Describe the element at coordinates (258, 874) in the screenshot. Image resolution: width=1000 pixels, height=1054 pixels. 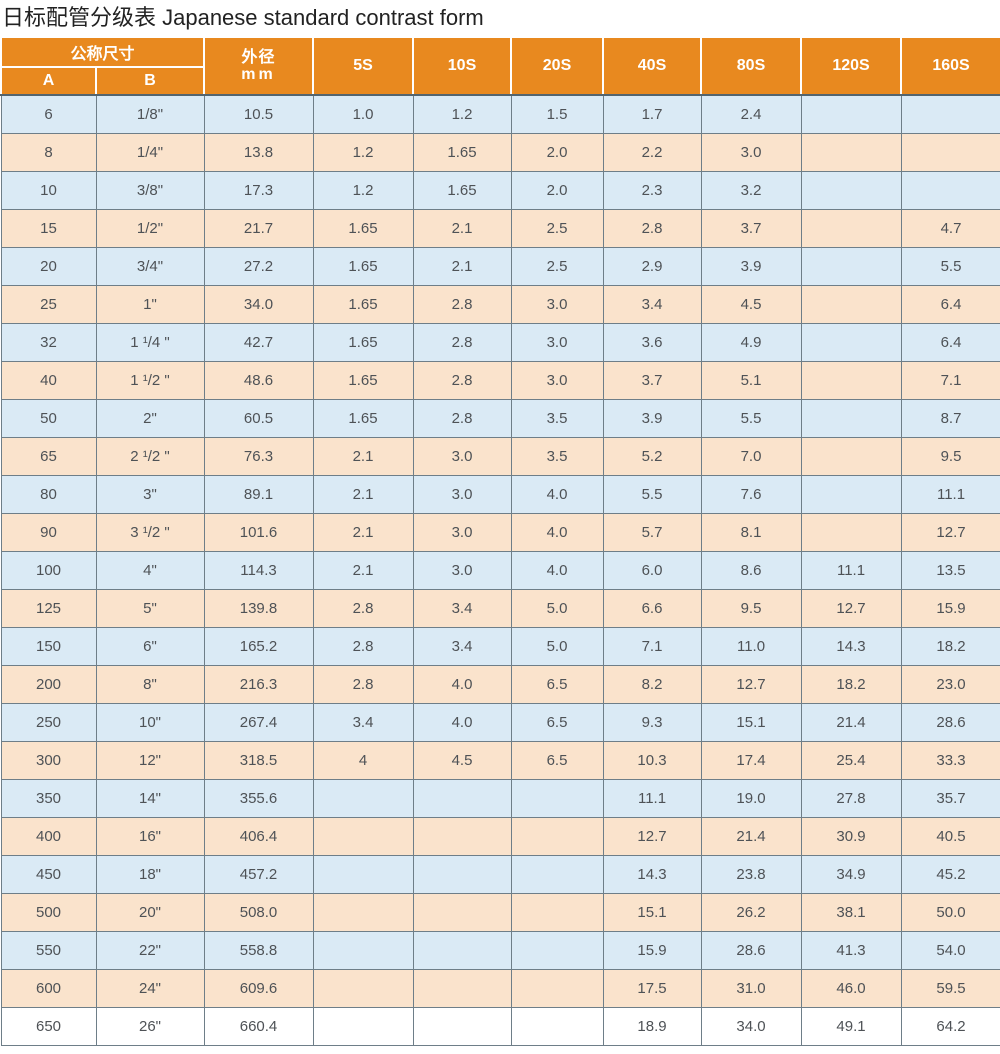
I see `cell-outer-diameter: 457.2` at that location.